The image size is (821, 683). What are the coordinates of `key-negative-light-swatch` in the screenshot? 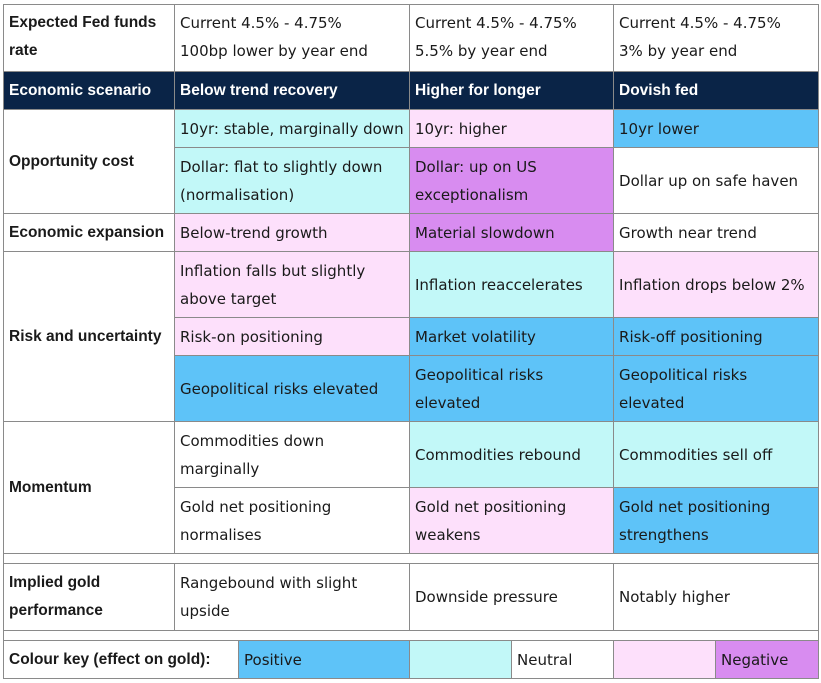 It's located at (665, 659).